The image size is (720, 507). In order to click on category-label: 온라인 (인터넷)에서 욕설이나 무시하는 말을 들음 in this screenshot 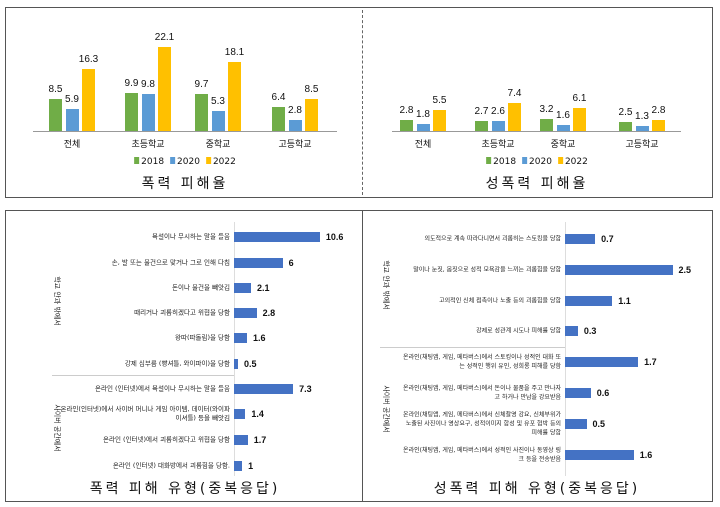, I will do `click(162, 388)`.